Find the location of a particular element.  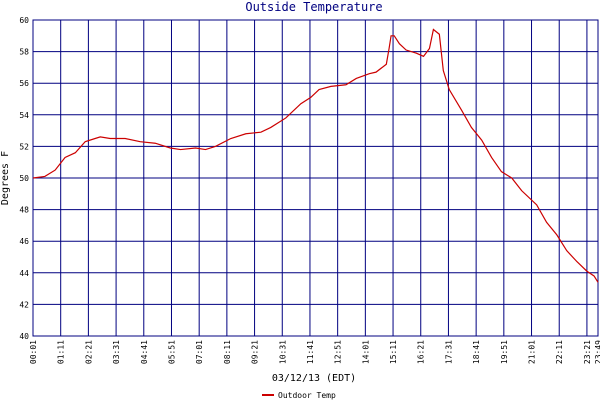

x-tick-label: 23:49 is located at coordinates (597, 352).